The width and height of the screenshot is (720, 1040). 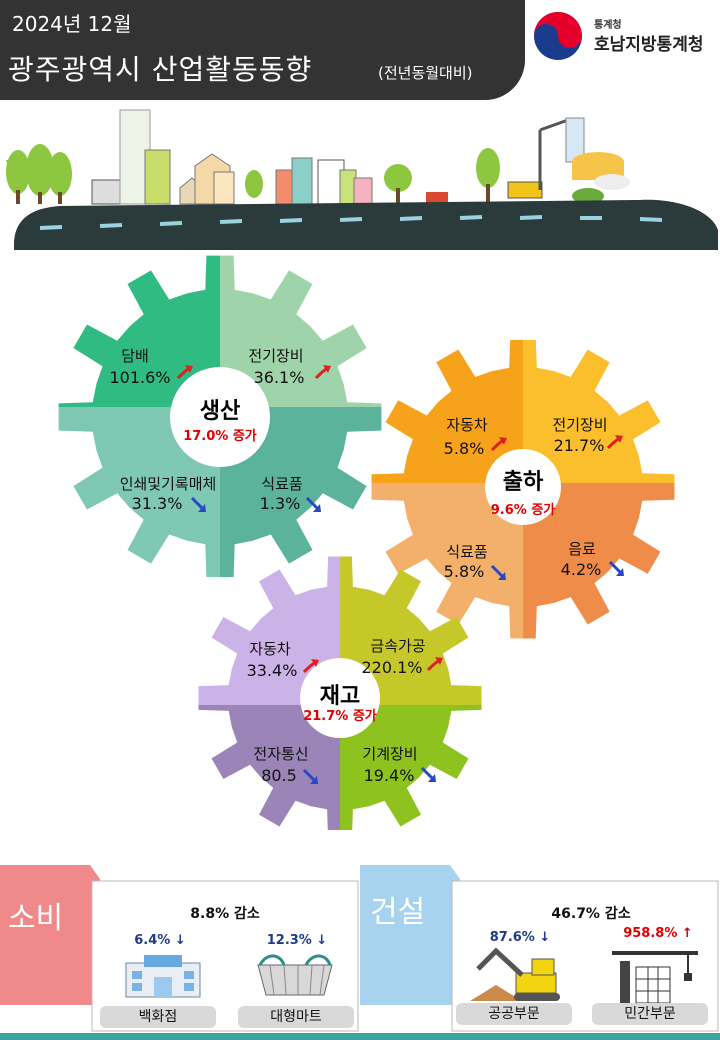 What do you see at coordinates (398, 912) in the screenshot?
I see `construction-label: 건설` at bounding box center [398, 912].